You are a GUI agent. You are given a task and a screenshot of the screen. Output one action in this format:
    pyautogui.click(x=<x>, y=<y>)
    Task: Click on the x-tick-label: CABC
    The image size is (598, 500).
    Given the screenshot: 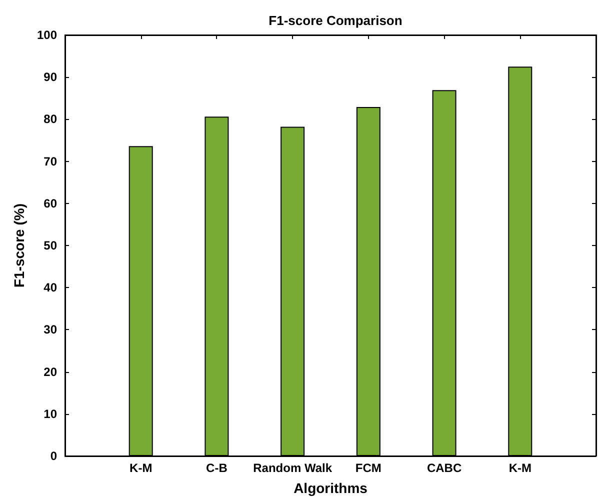 What is the action you would take?
    pyautogui.click(x=444, y=468)
    